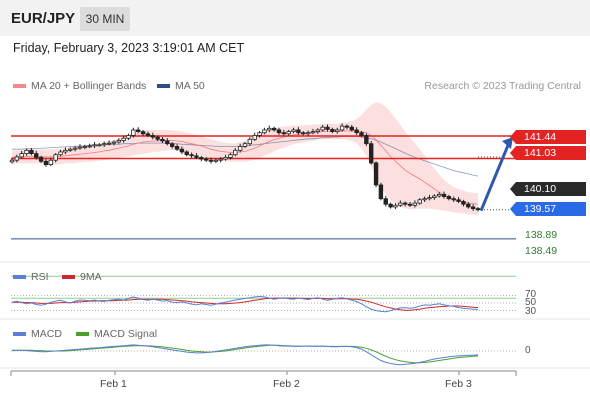 Image resolution: width=590 pixels, height=400 pixels. Describe the element at coordinates (43, 18) in the screenshot. I see `symbol-title: EUR/JPY` at that location.